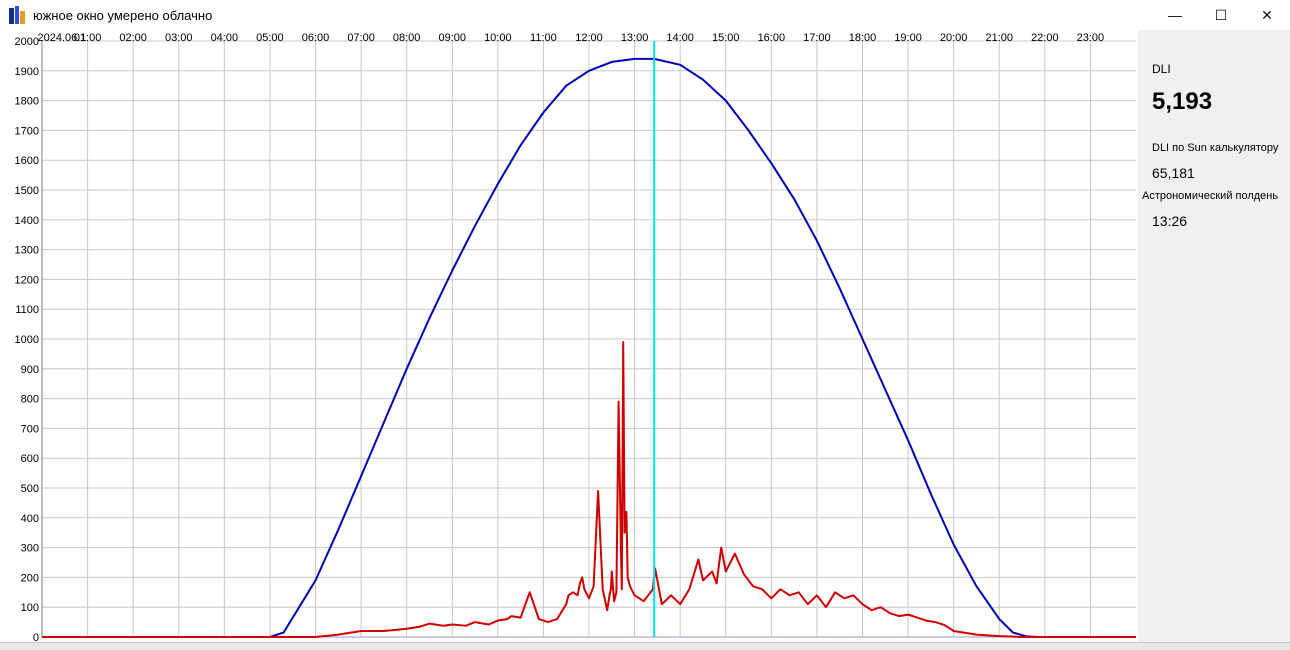 This screenshot has height=650, width=1290. Describe the element at coordinates (316, 38) in the screenshot. I see `x-tick-label: 06:00` at that location.